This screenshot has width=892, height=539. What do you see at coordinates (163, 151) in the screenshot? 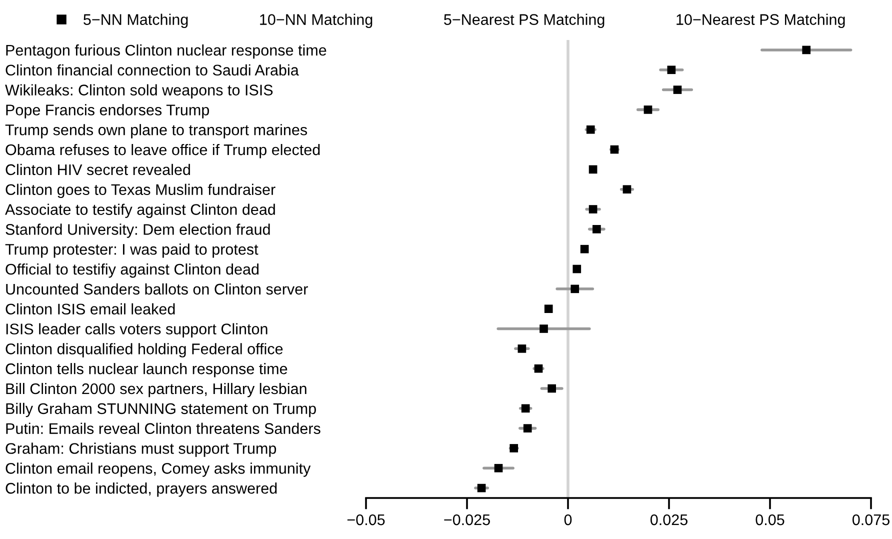
I see `y-tick-label: Obama refuses to leave office if Trump elected` at bounding box center [163, 151].